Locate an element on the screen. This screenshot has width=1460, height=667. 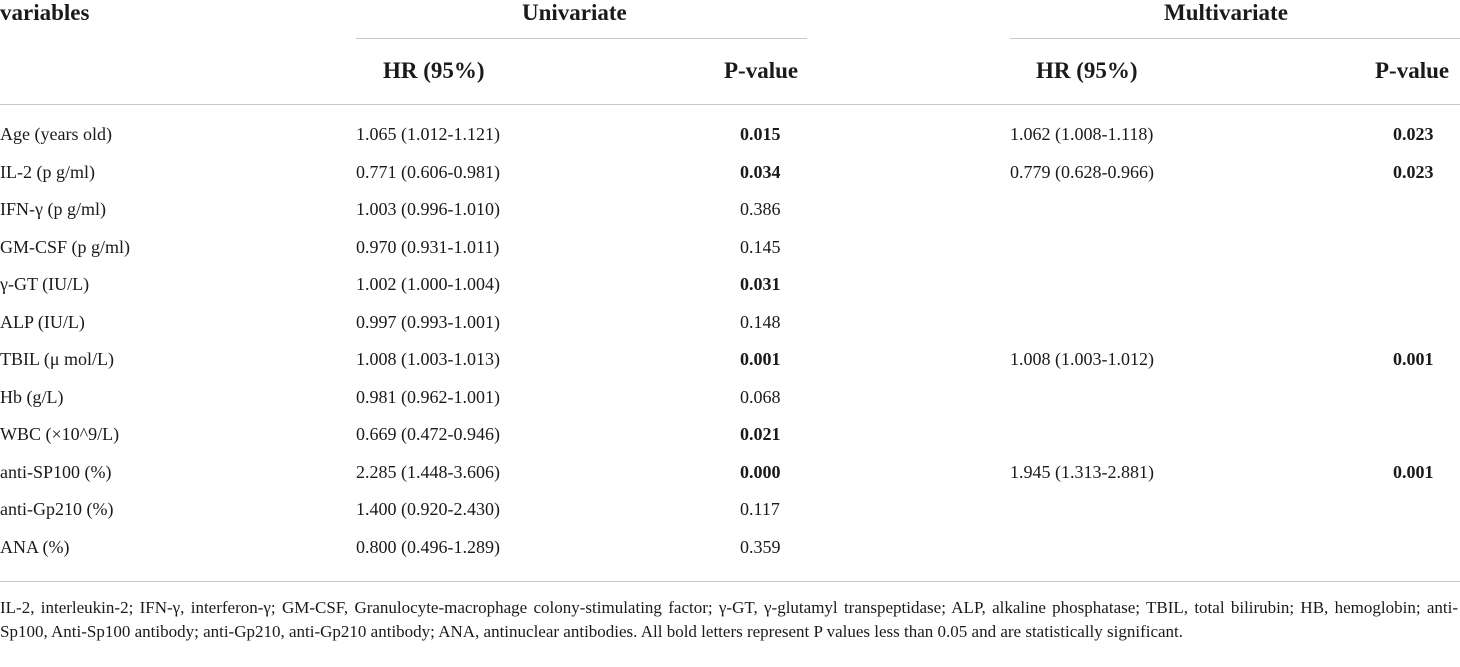
cell-variable: ALP (IU/L) is located at coordinates (42, 322).